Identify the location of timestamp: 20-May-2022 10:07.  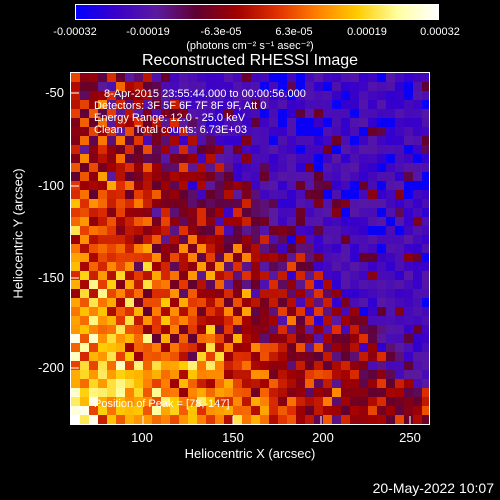
(433, 488).